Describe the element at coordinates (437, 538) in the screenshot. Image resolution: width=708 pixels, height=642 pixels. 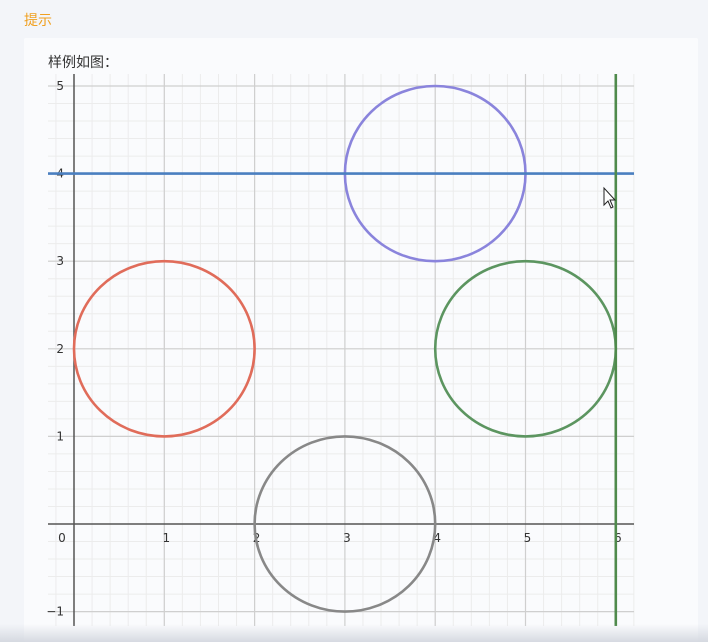
I see `x-tick-label: 4` at that location.